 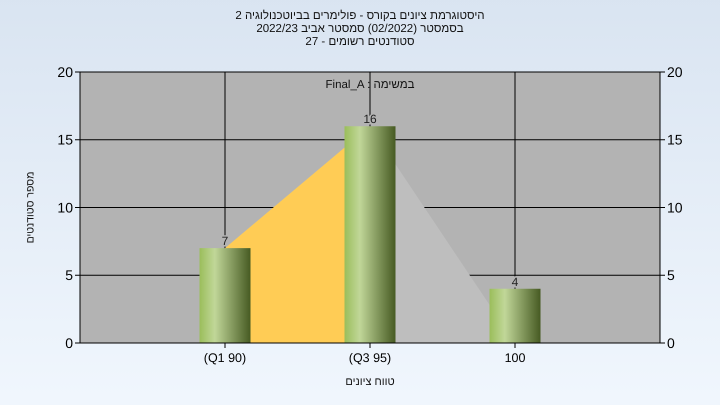 What do you see at coordinates (225, 357) in the screenshot?
I see `x-tick-label: (Q1 90)` at bounding box center [225, 357].